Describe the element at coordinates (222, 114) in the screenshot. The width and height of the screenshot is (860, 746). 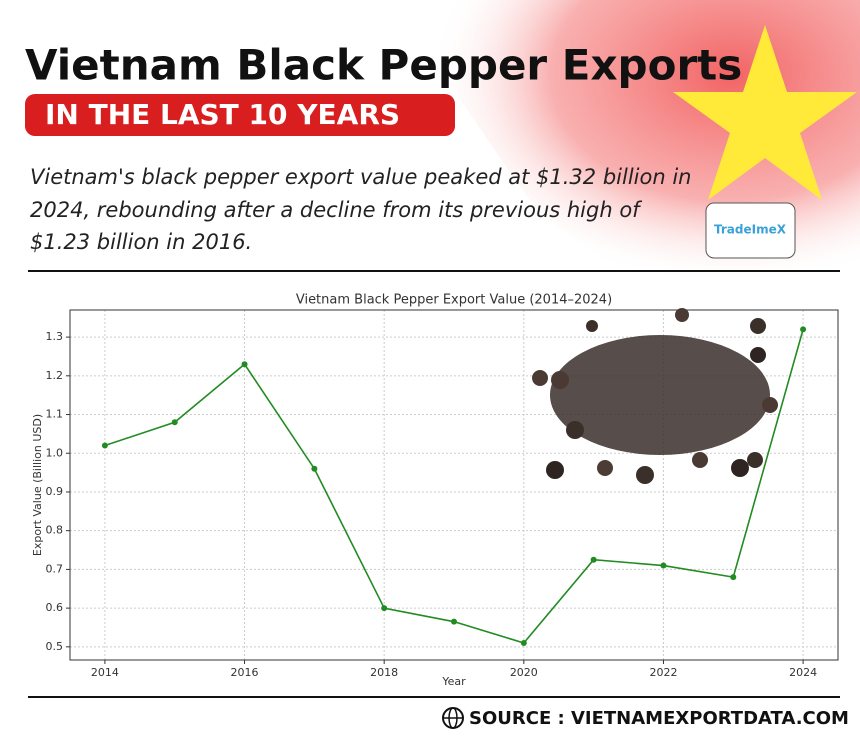
I see `subtitle: IN THE LAST 10 YEARS` at that location.